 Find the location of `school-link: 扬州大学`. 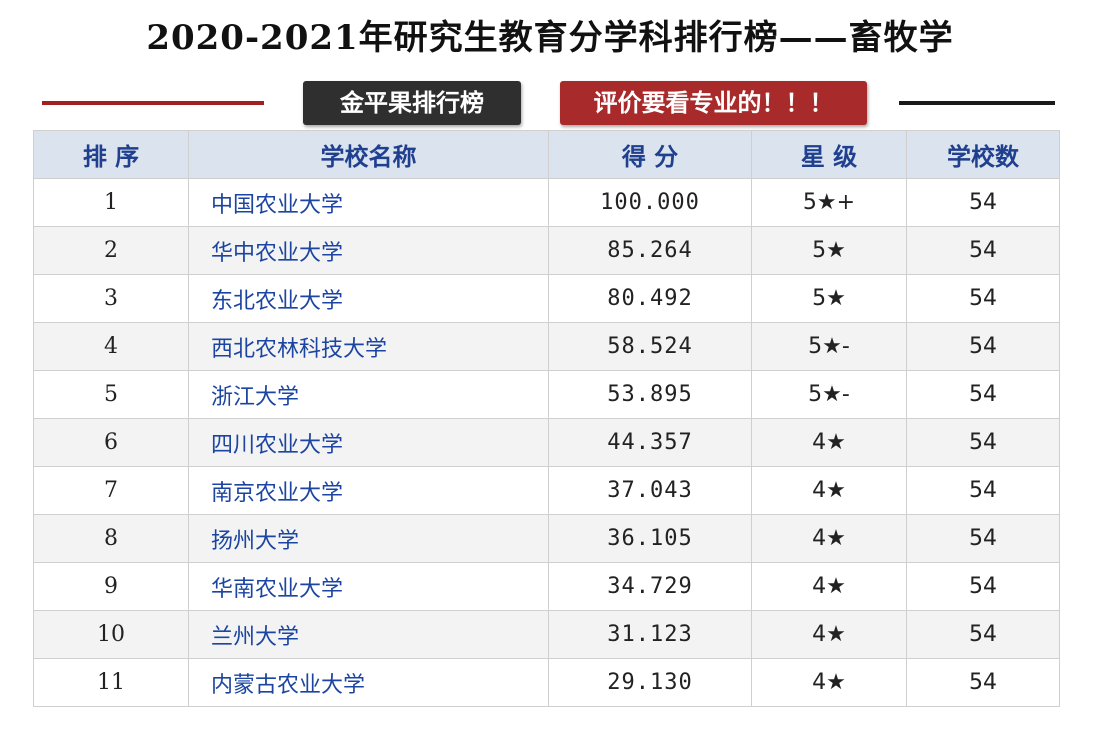

school-link: 扬州大学 is located at coordinates (368, 538).